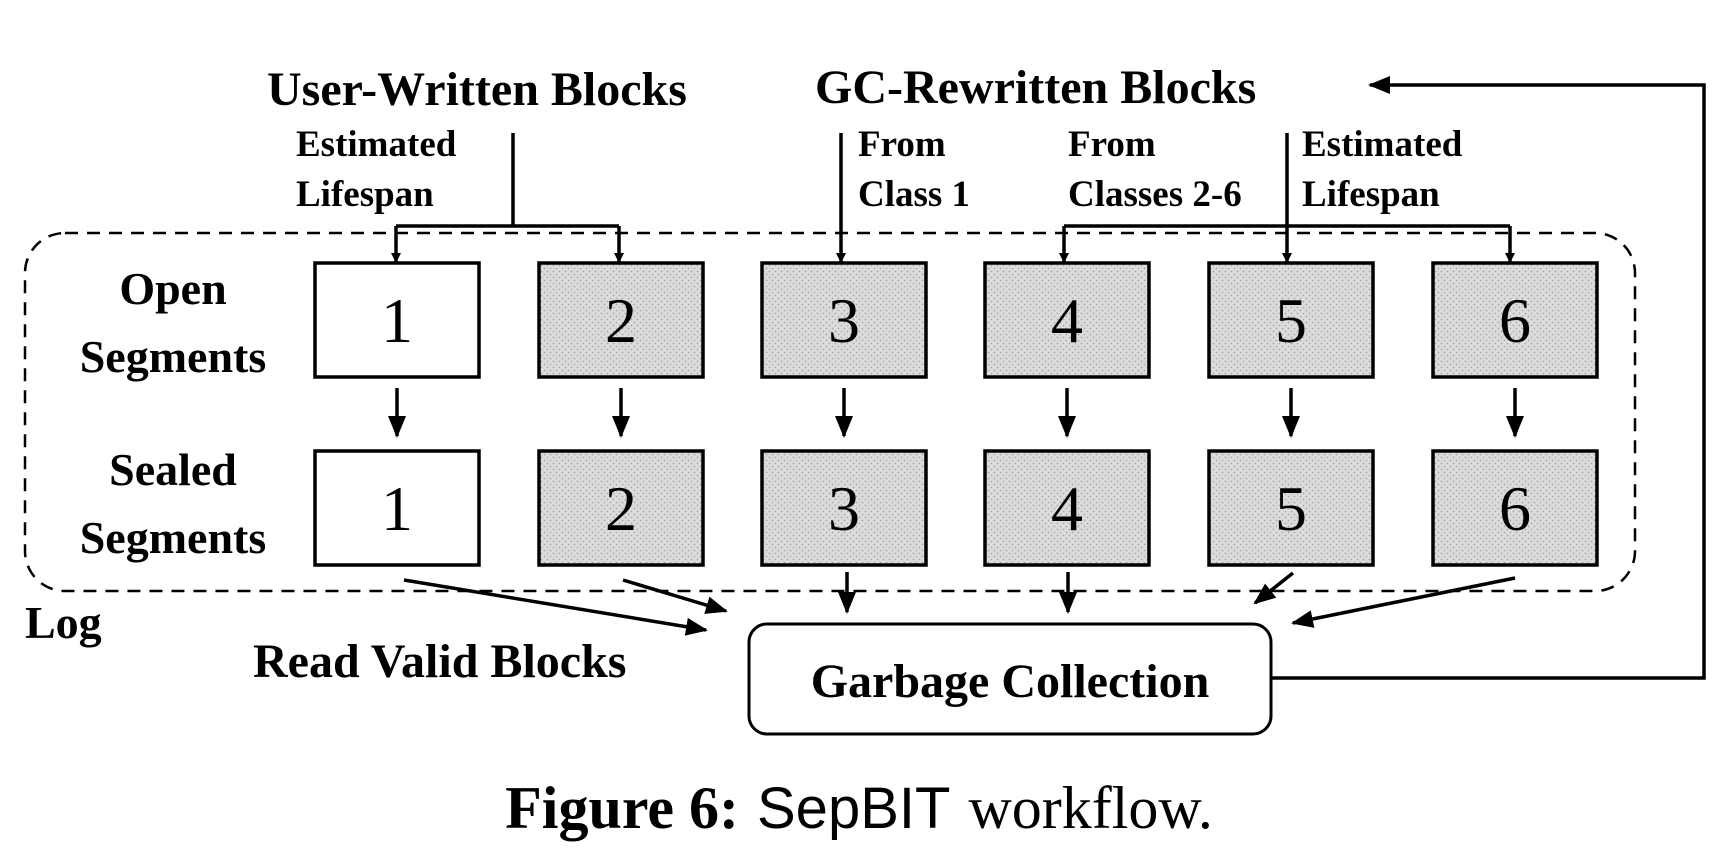 This screenshot has width=1718, height=854. I want to click on arrow-sealed-1-to-read, so click(555, 607).